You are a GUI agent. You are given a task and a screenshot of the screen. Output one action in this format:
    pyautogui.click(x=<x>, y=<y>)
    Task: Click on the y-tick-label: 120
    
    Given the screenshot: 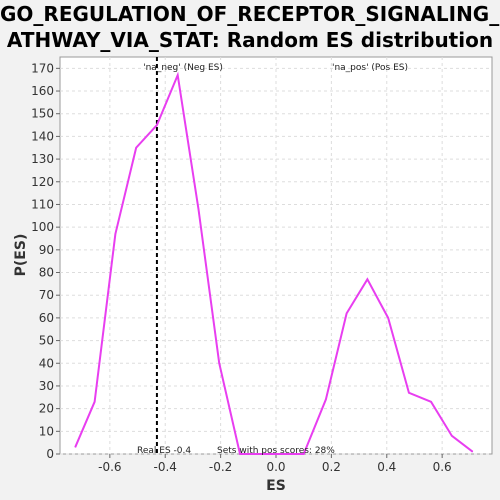 What is the action you would take?
    pyautogui.click(x=42, y=182)
    